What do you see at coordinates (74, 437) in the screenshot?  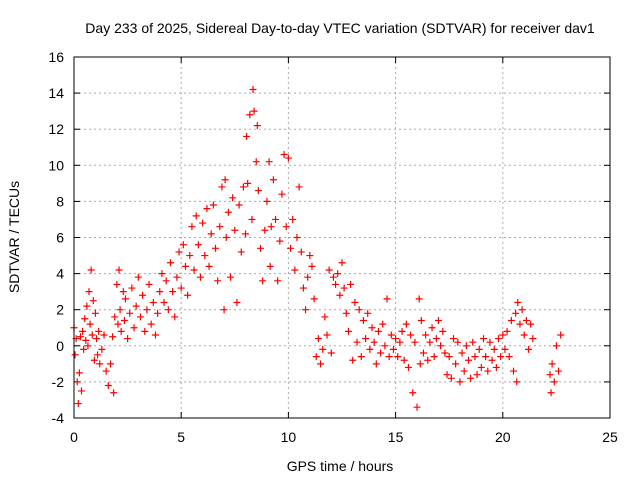 I see `x-tick-label: 0` at bounding box center [74, 437].